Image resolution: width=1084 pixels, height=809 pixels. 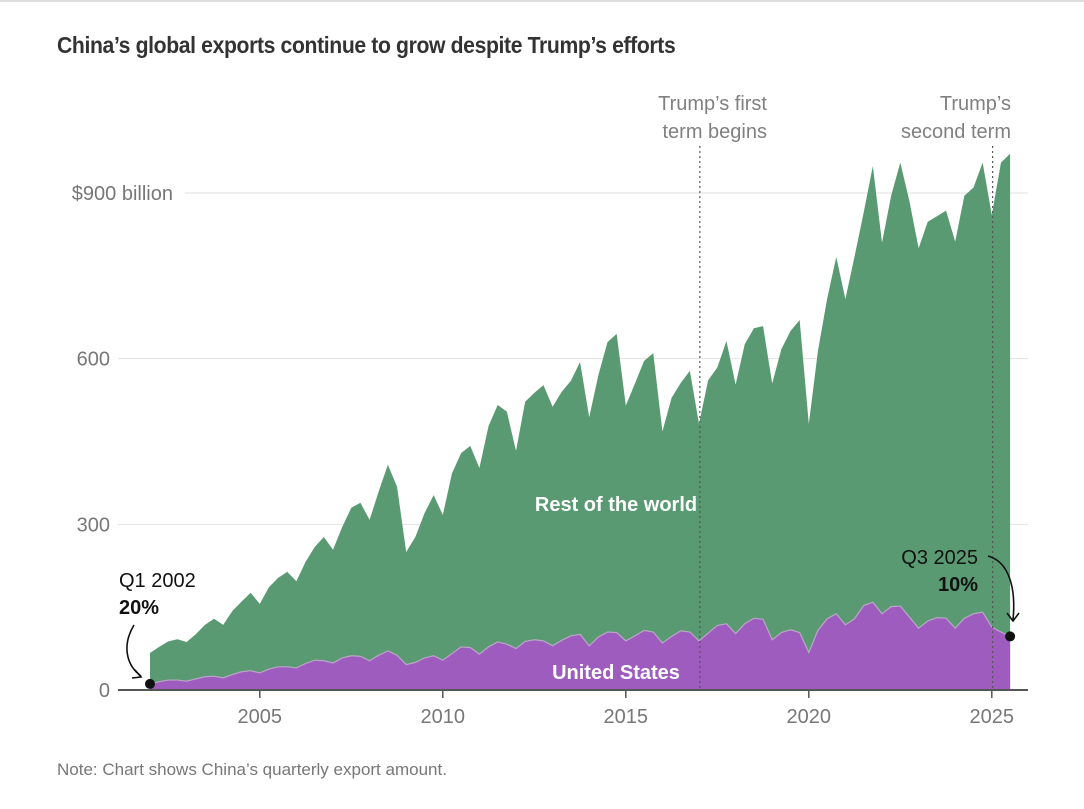 What do you see at coordinates (260, 717) in the screenshot?
I see `x-tick-label-2005: 2005` at bounding box center [260, 717].